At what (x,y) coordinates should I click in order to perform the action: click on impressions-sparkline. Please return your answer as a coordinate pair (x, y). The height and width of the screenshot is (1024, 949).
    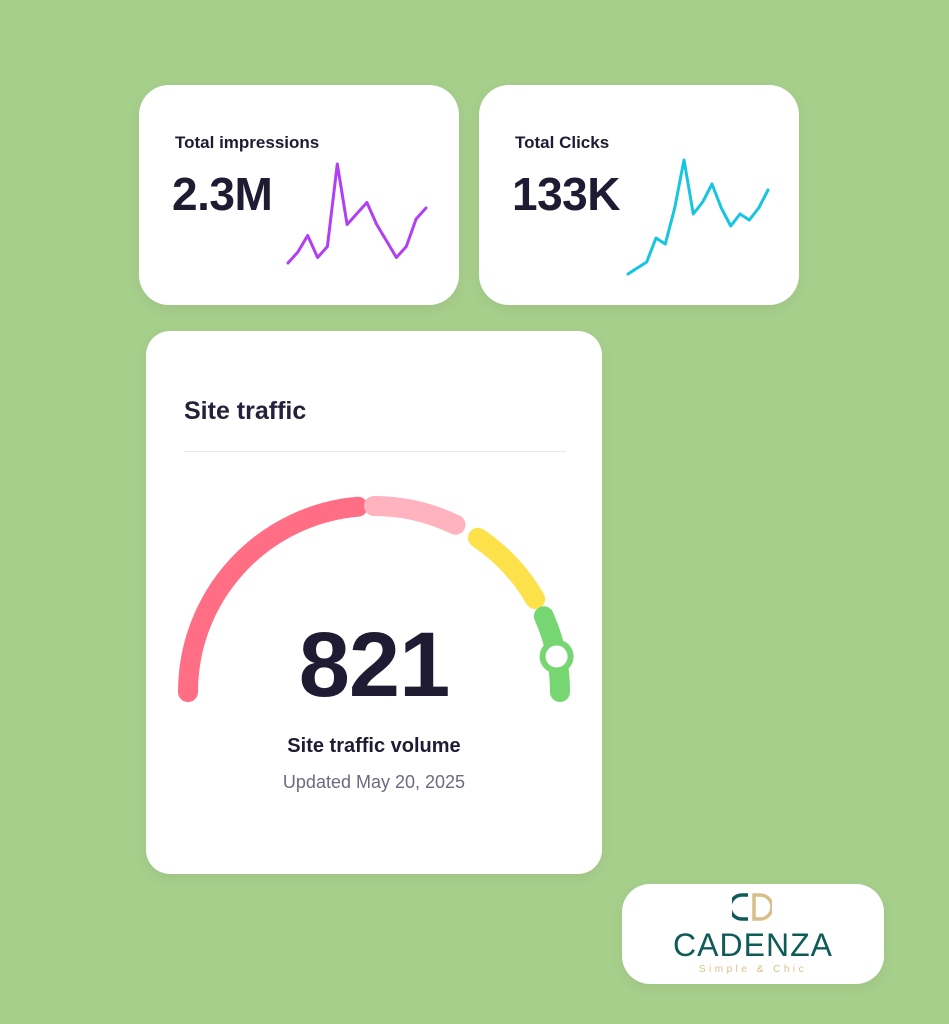
    Looking at the image, I should click on (357, 213).